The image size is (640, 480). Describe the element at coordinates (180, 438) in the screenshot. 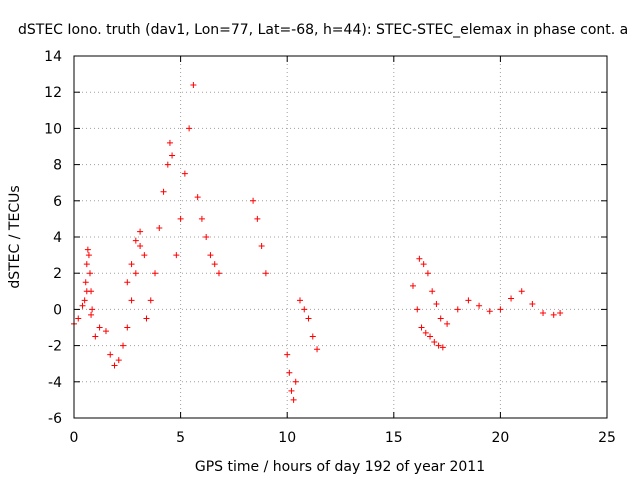

I see `x-tick-label: 5` at that location.